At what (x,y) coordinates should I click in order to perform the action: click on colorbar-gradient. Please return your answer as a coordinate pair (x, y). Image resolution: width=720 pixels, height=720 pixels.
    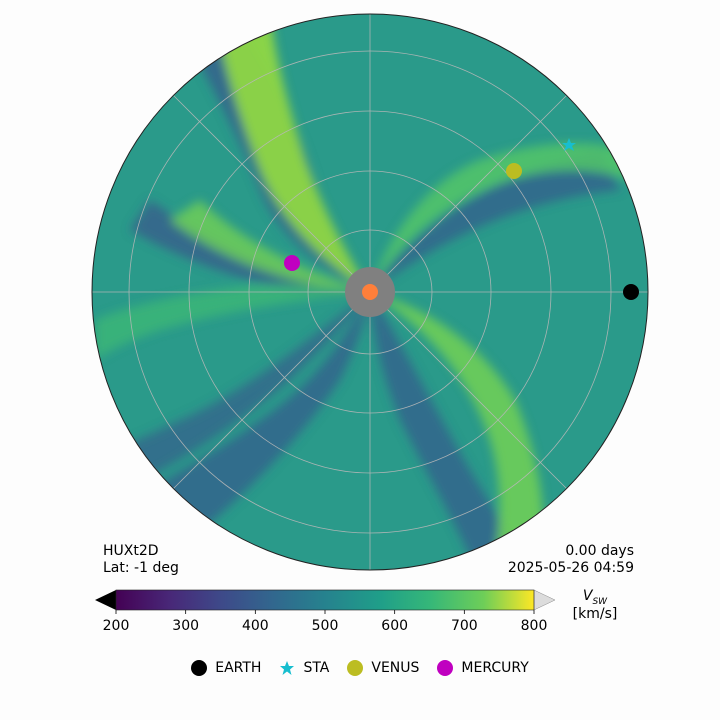
    Looking at the image, I should click on (325, 600).